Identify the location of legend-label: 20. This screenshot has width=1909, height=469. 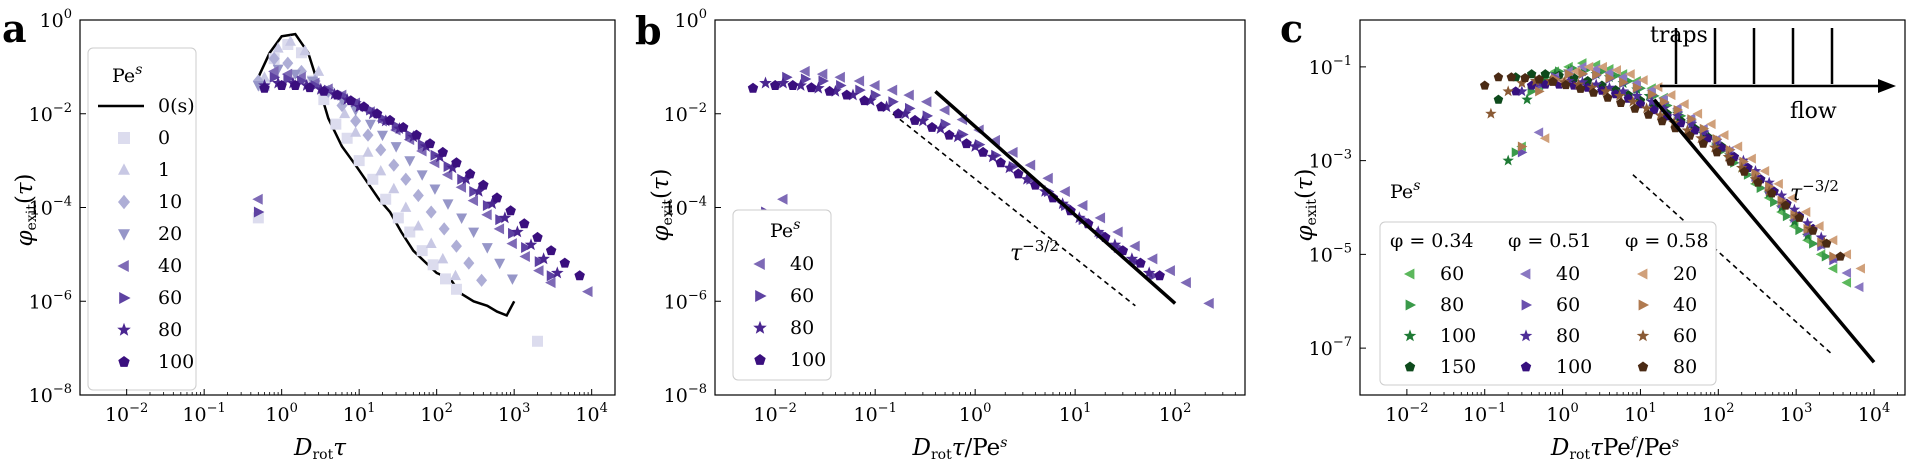
(170, 234).